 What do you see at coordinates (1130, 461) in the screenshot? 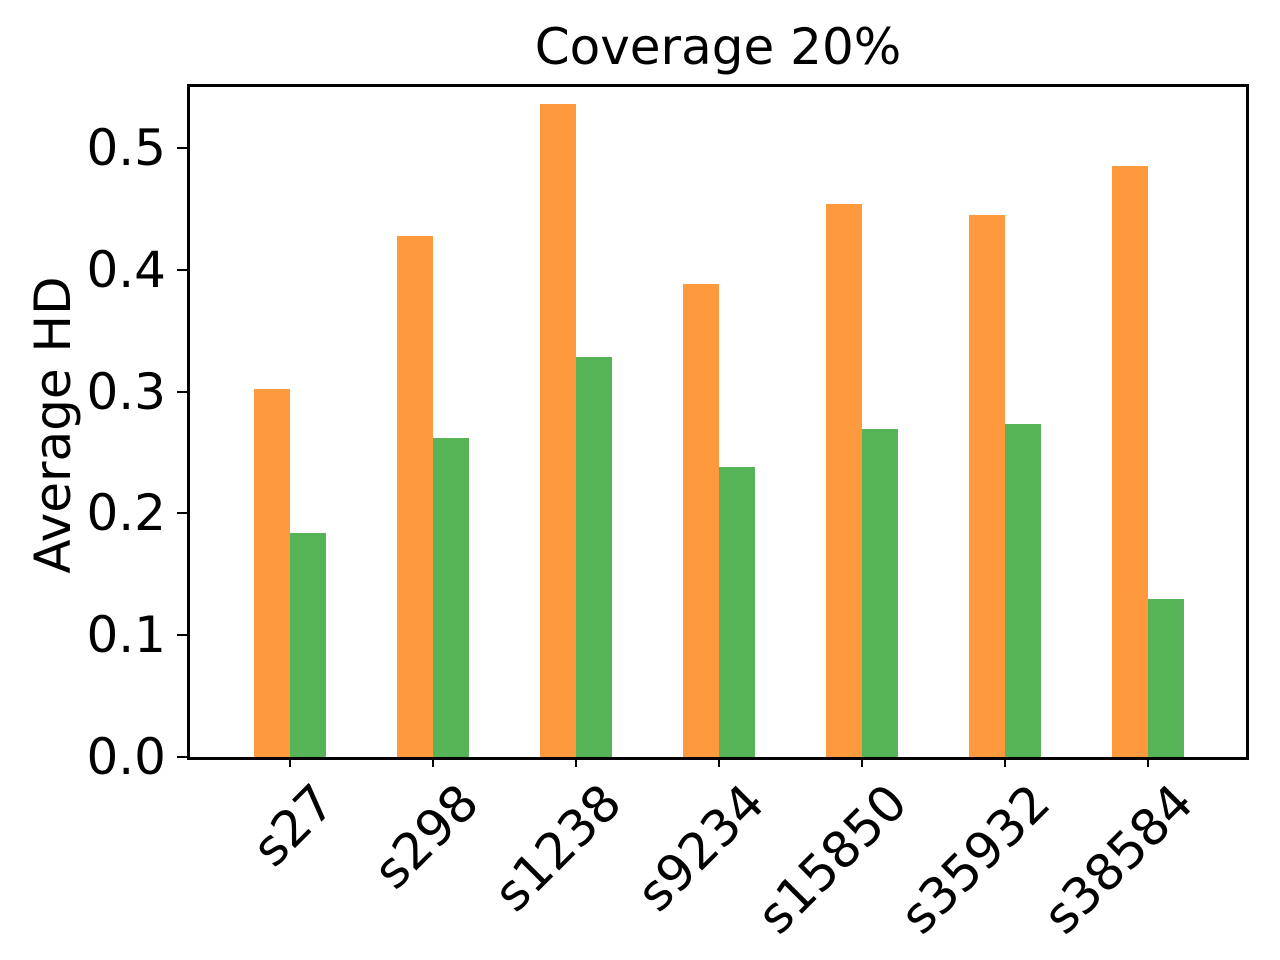
I see `bar-orange-s38584` at bounding box center [1130, 461].